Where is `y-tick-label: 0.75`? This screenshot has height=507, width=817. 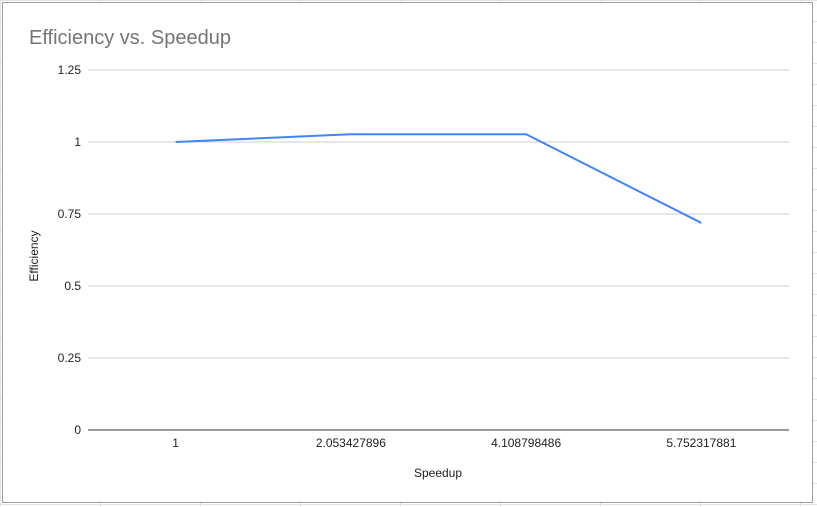 y-tick-label: 0.75 is located at coordinates (70, 214).